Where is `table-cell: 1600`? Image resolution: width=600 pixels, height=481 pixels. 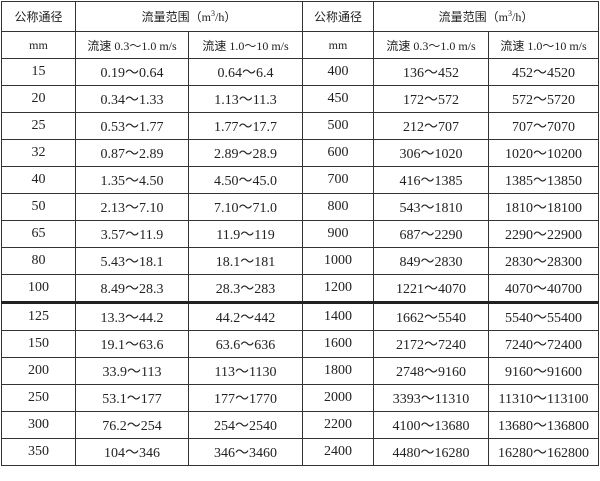 table-cell: 1600 is located at coordinates (338, 344).